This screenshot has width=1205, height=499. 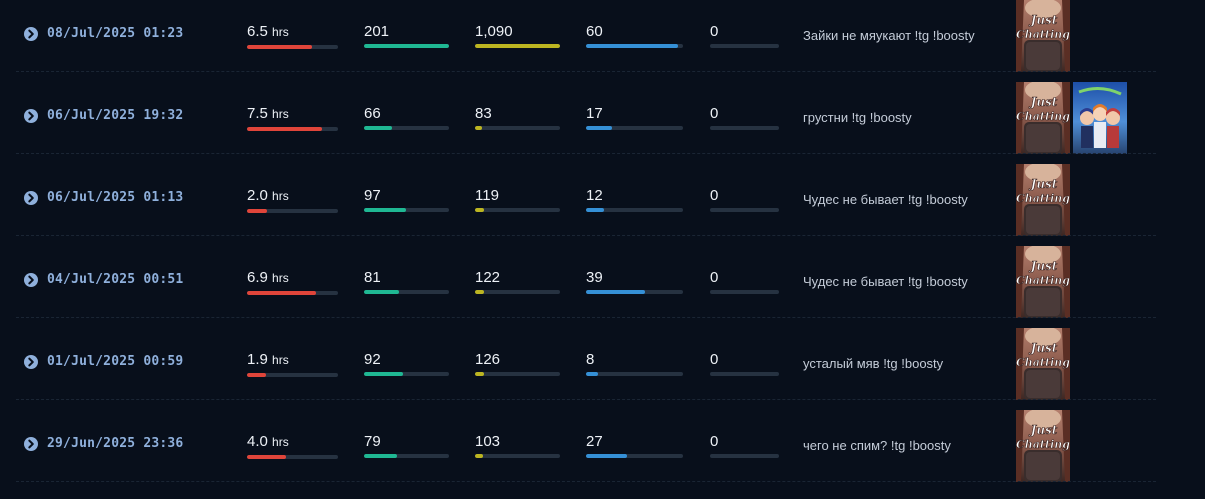 What do you see at coordinates (257, 441) in the screenshot?
I see `hours-value: 4.0` at bounding box center [257, 441].